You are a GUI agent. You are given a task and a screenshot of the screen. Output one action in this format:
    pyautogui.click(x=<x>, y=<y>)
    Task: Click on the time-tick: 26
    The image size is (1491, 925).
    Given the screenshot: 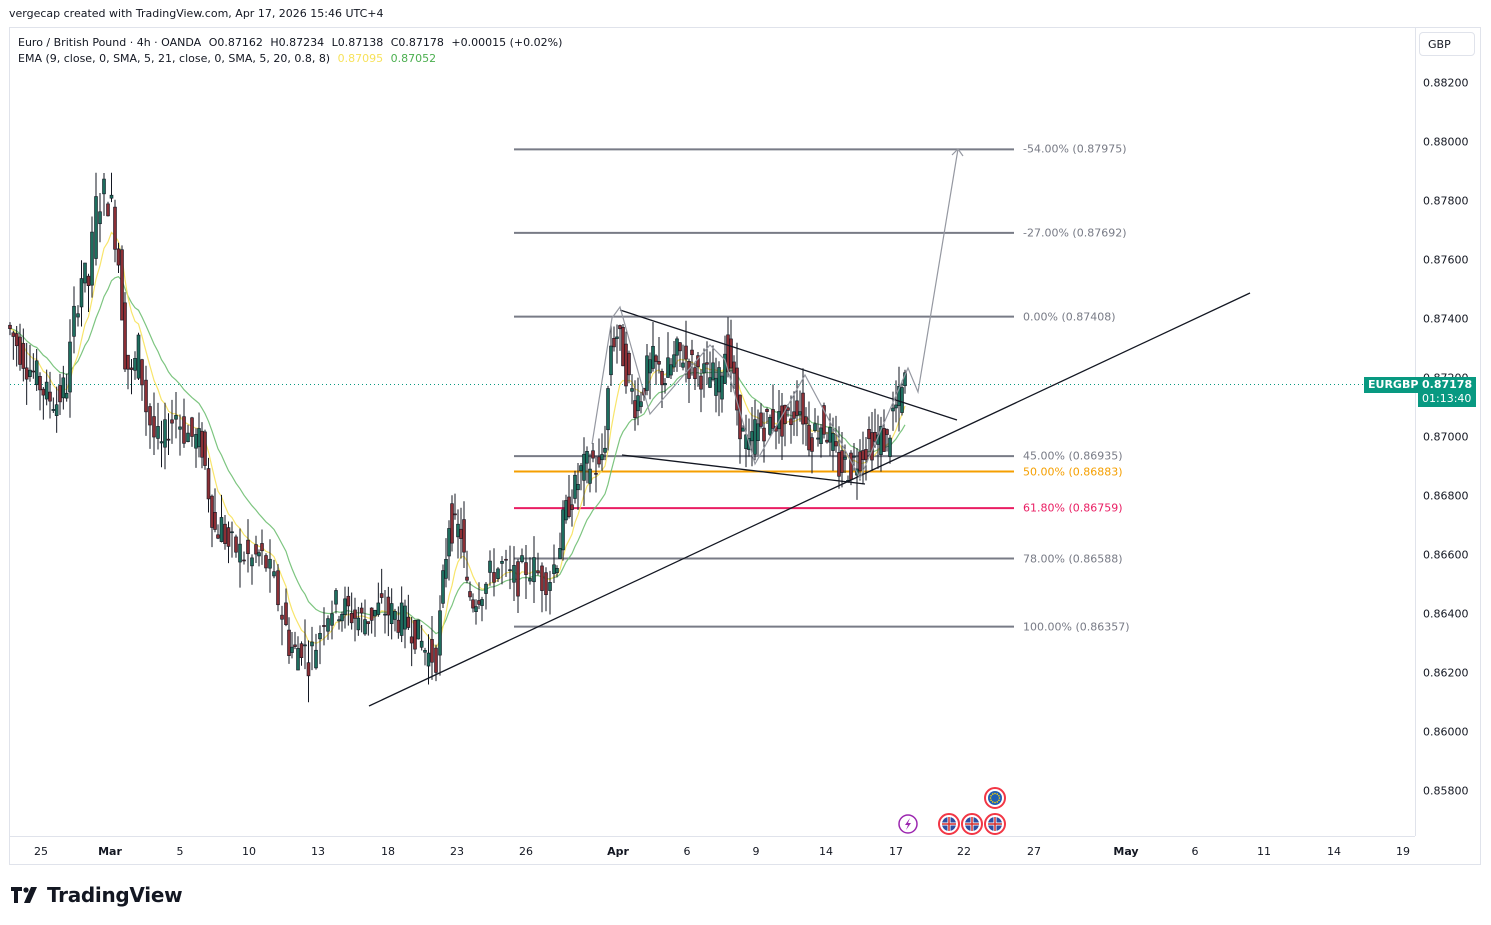 What is the action you would take?
    pyautogui.click(x=526, y=851)
    